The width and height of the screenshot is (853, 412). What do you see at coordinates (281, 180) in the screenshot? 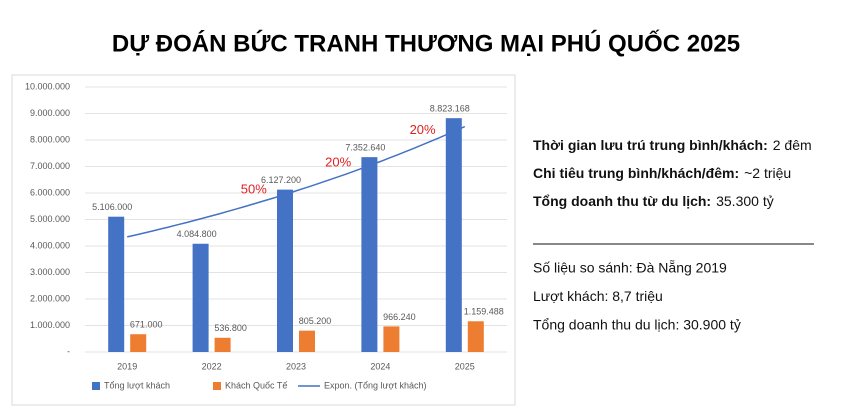
I see `value-label: 6.127.200` at bounding box center [281, 180].